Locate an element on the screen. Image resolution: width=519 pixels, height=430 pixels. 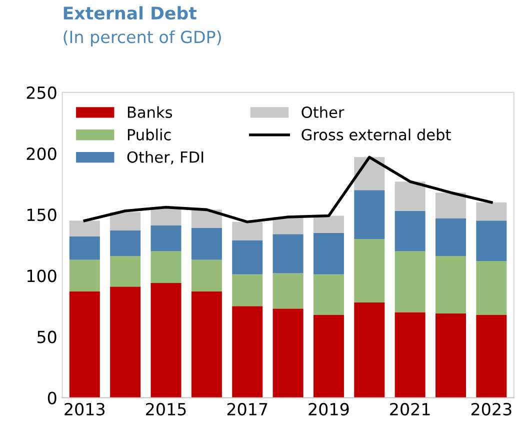
legend-label: Banks is located at coordinates (150, 112).